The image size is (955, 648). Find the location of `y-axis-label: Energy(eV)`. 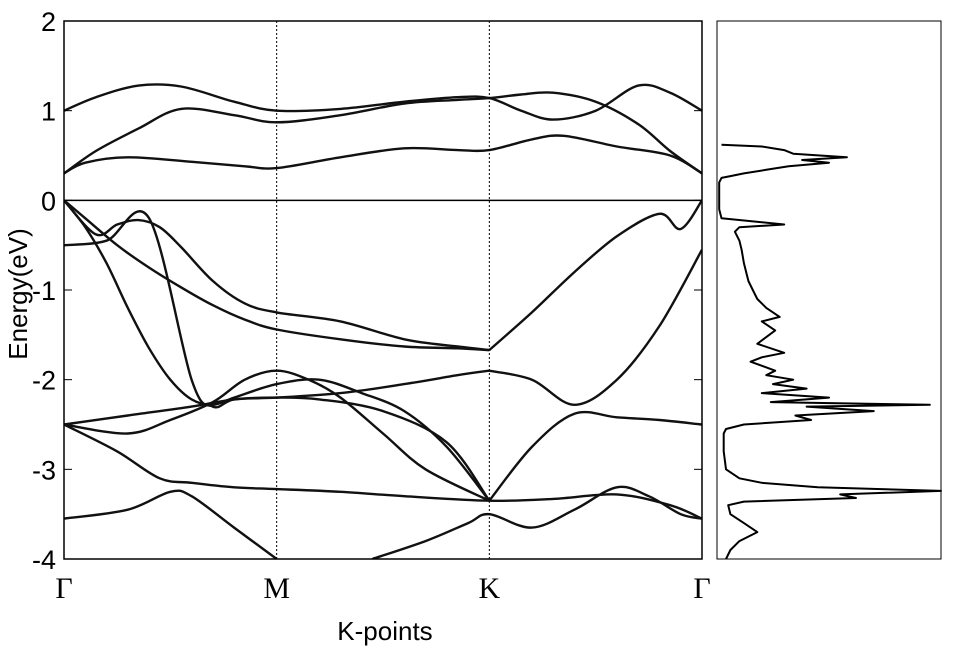

y-axis-label: Energy(eV) is located at coordinates (18, 294).